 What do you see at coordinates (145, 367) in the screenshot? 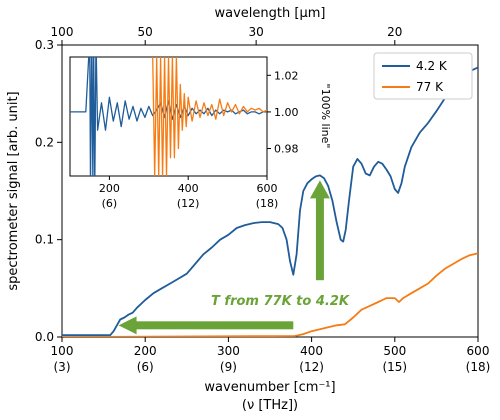
I see `x-tick-sublabel: (6)` at bounding box center [145, 367].